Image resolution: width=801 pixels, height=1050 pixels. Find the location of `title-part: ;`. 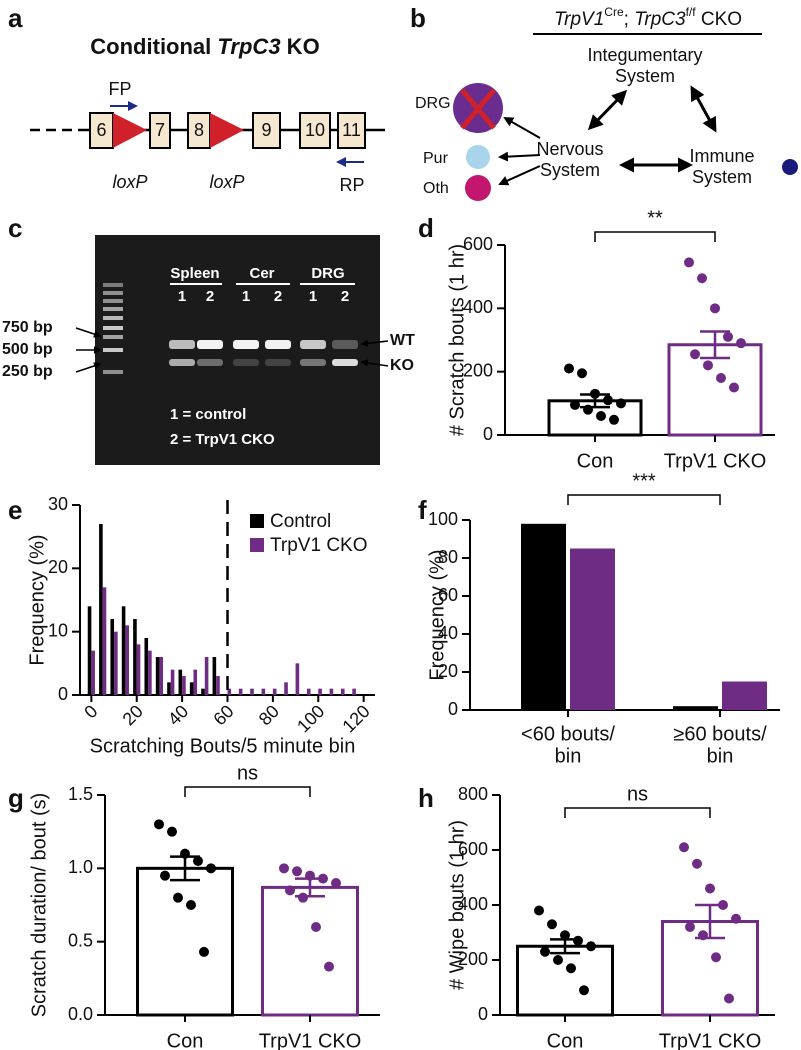

title-part: ; is located at coordinates (629, 19).